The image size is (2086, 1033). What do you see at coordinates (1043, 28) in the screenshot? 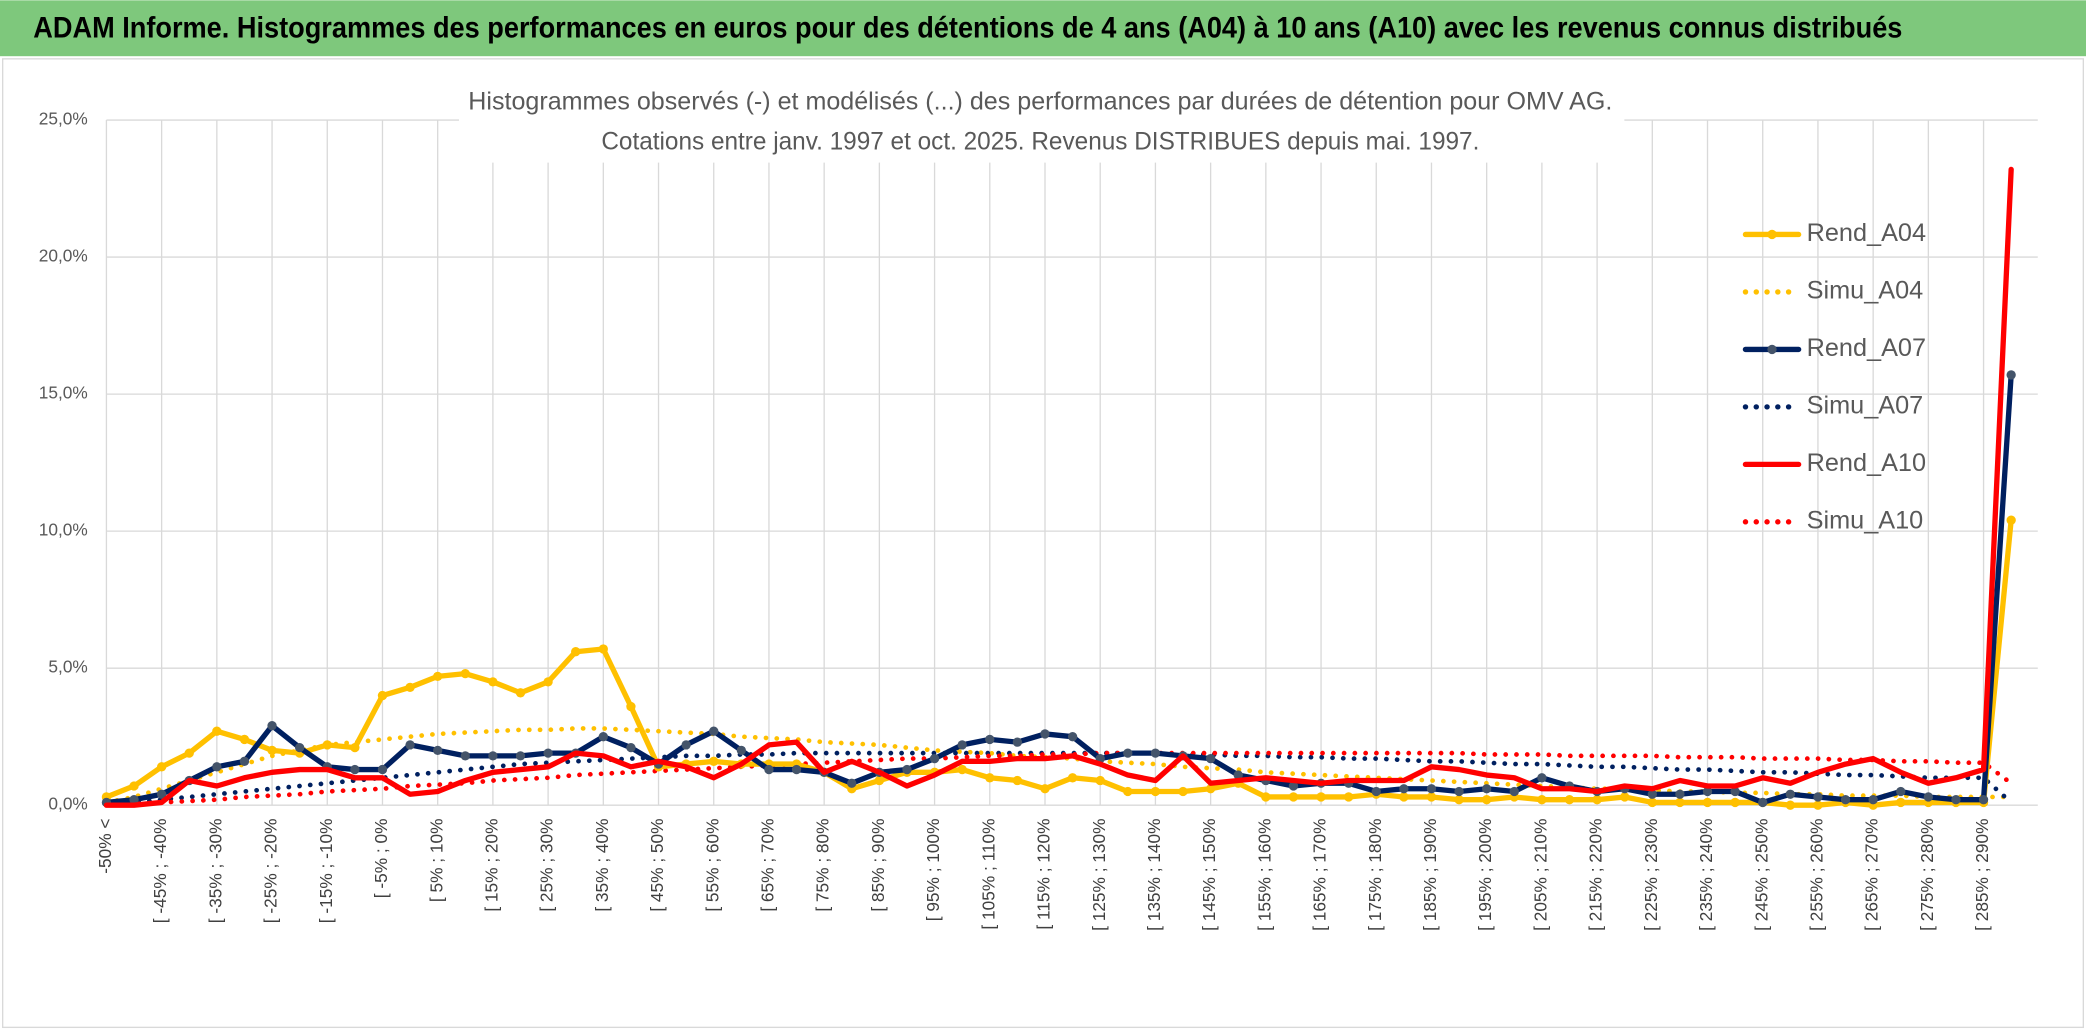
I see `header-bar` at bounding box center [1043, 28].